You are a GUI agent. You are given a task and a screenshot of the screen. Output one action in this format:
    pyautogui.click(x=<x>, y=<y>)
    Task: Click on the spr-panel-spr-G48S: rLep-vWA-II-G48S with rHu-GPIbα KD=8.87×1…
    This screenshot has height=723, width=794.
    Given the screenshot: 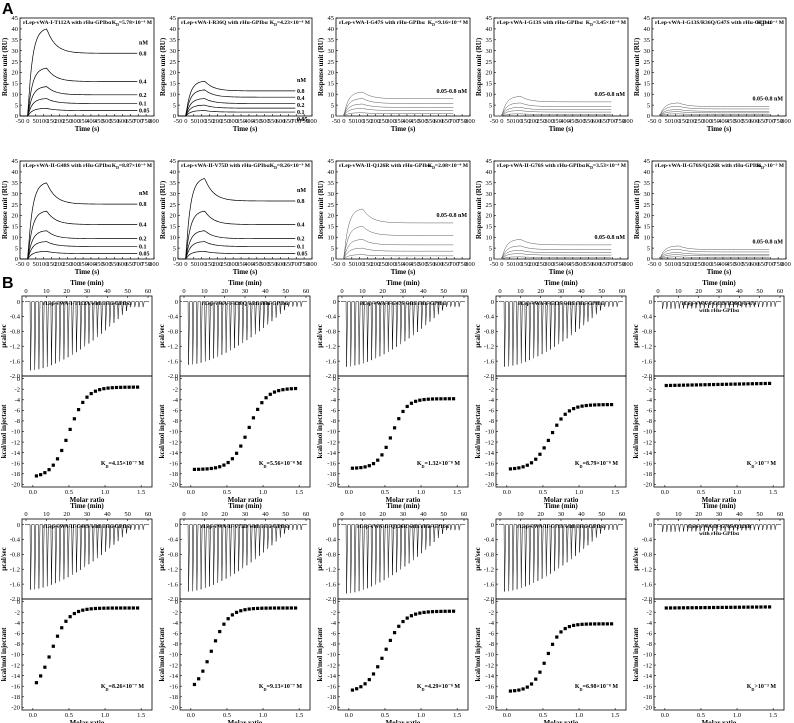 What is the action you would take?
    pyautogui.click(x=80, y=217)
    